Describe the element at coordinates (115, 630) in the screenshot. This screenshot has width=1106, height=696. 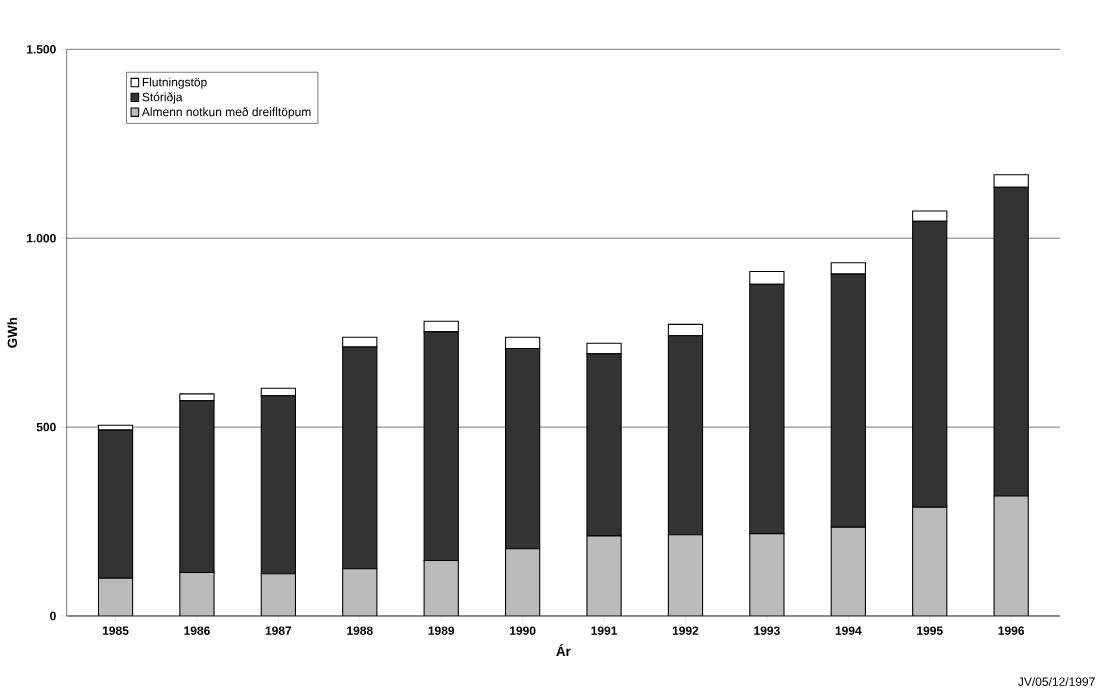
I see `x-tick-label: 1985` at that location.